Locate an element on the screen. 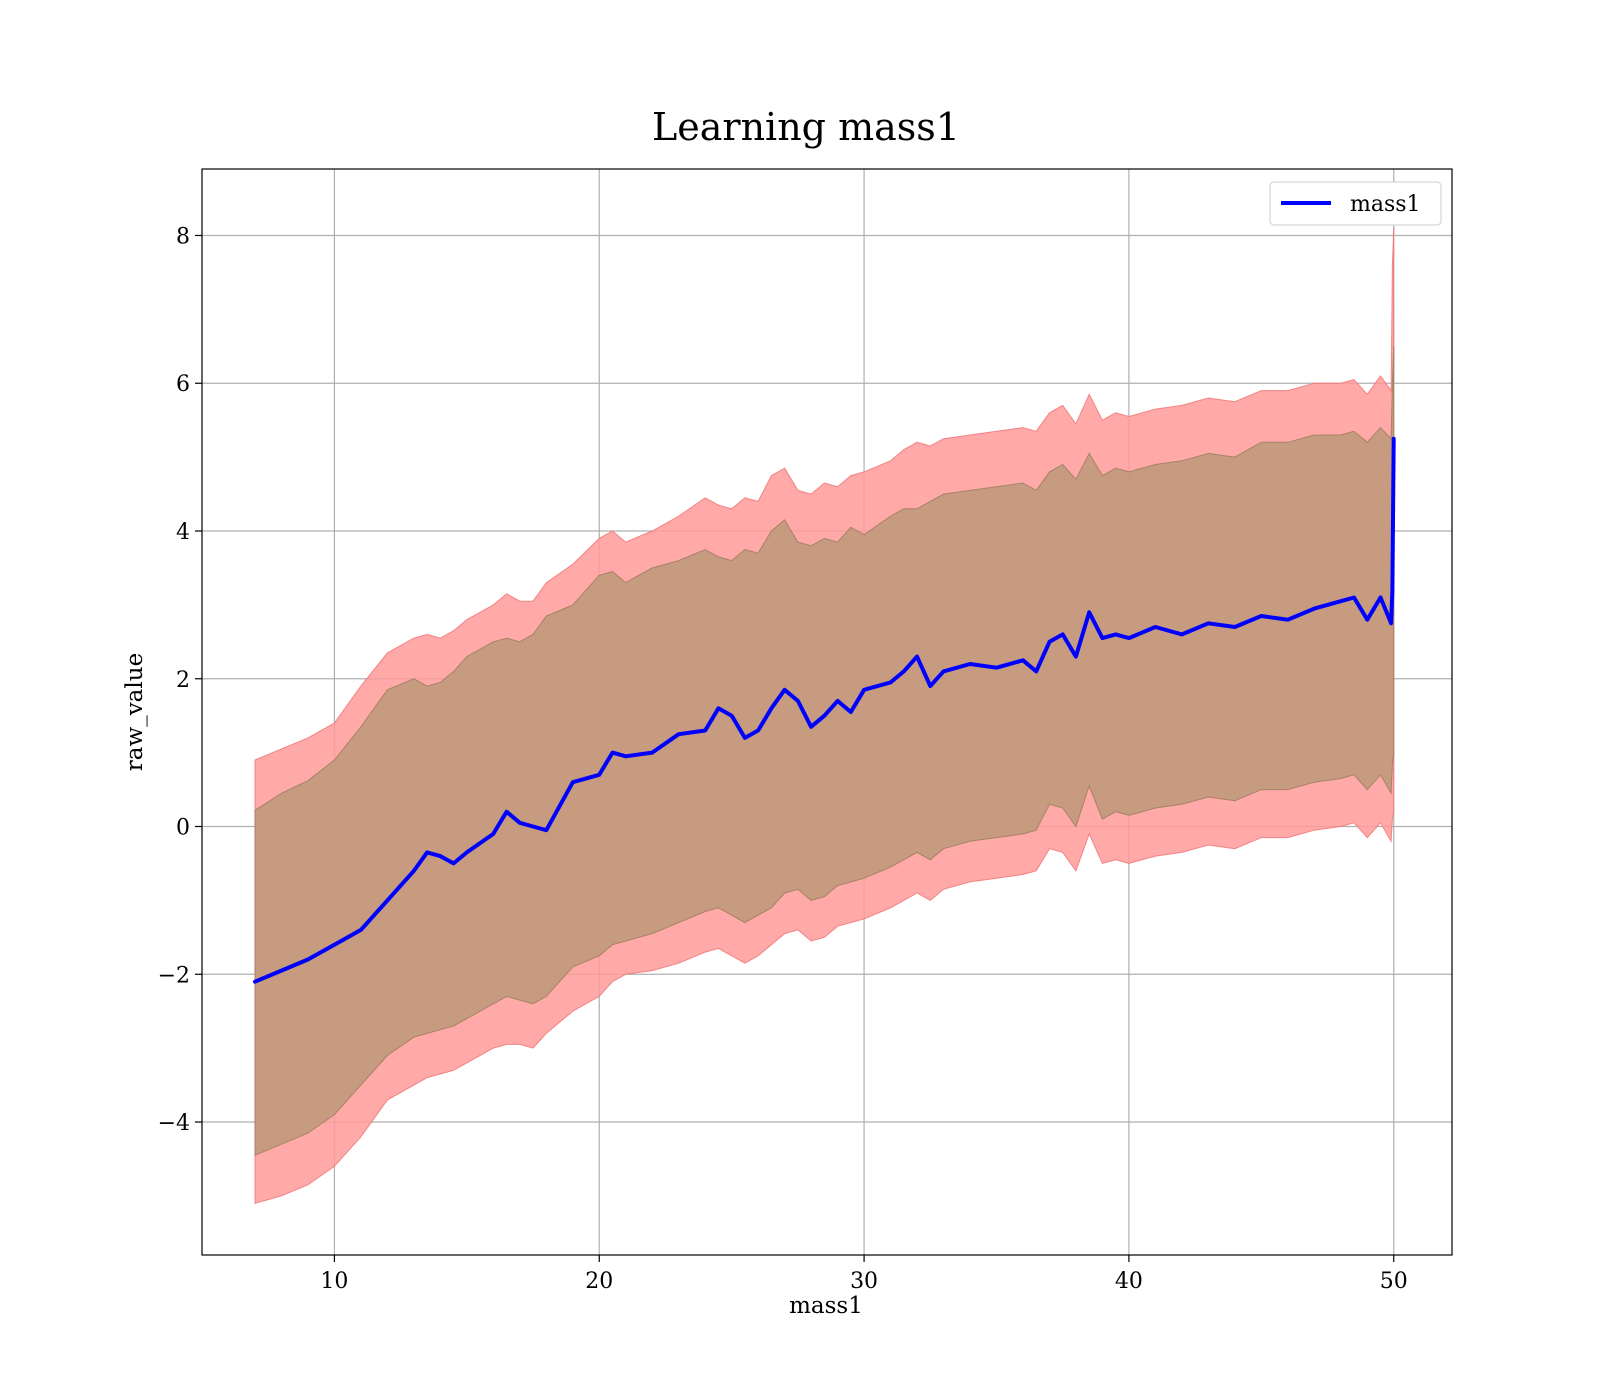 The image size is (1600, 1400). y-tick-label: 0 is located at coordinates (183, 828).